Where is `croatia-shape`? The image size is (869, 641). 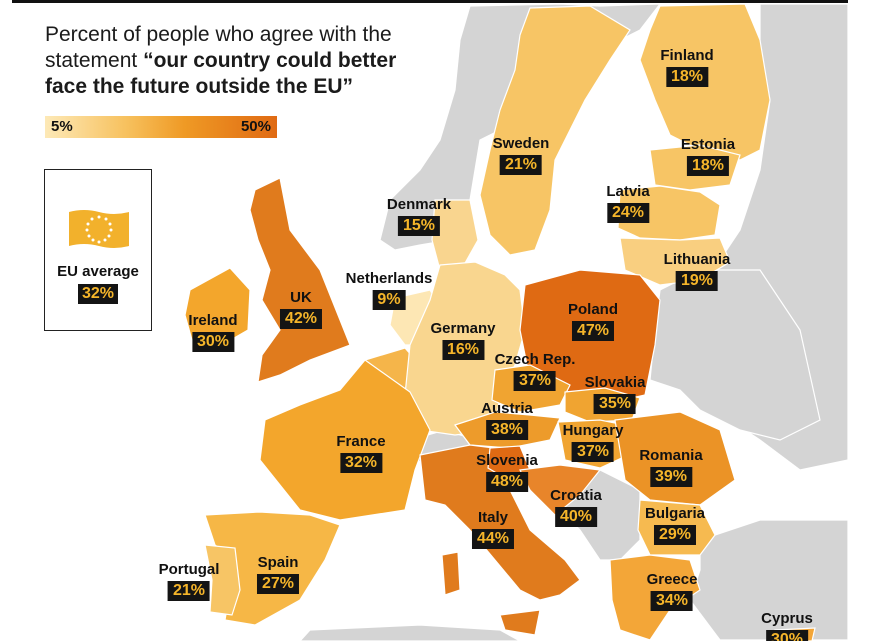
croatia-shape is located at coordinates (560, 490).